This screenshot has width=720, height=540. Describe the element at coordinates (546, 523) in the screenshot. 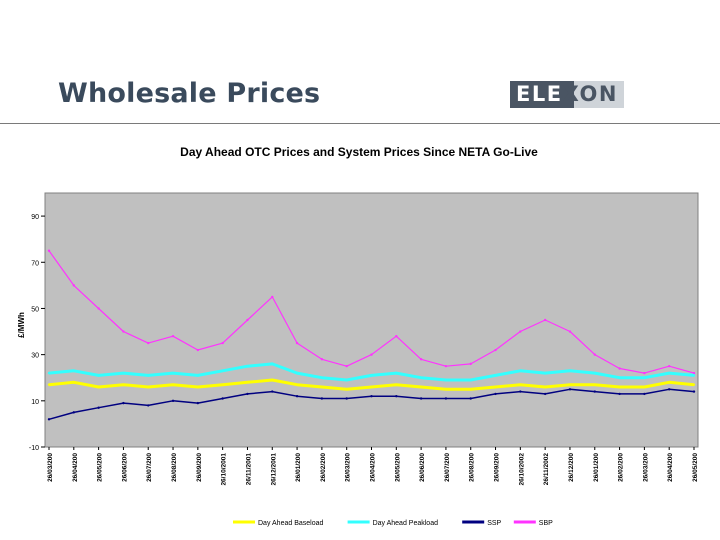

I see `legend-entry: SBP` at that location.